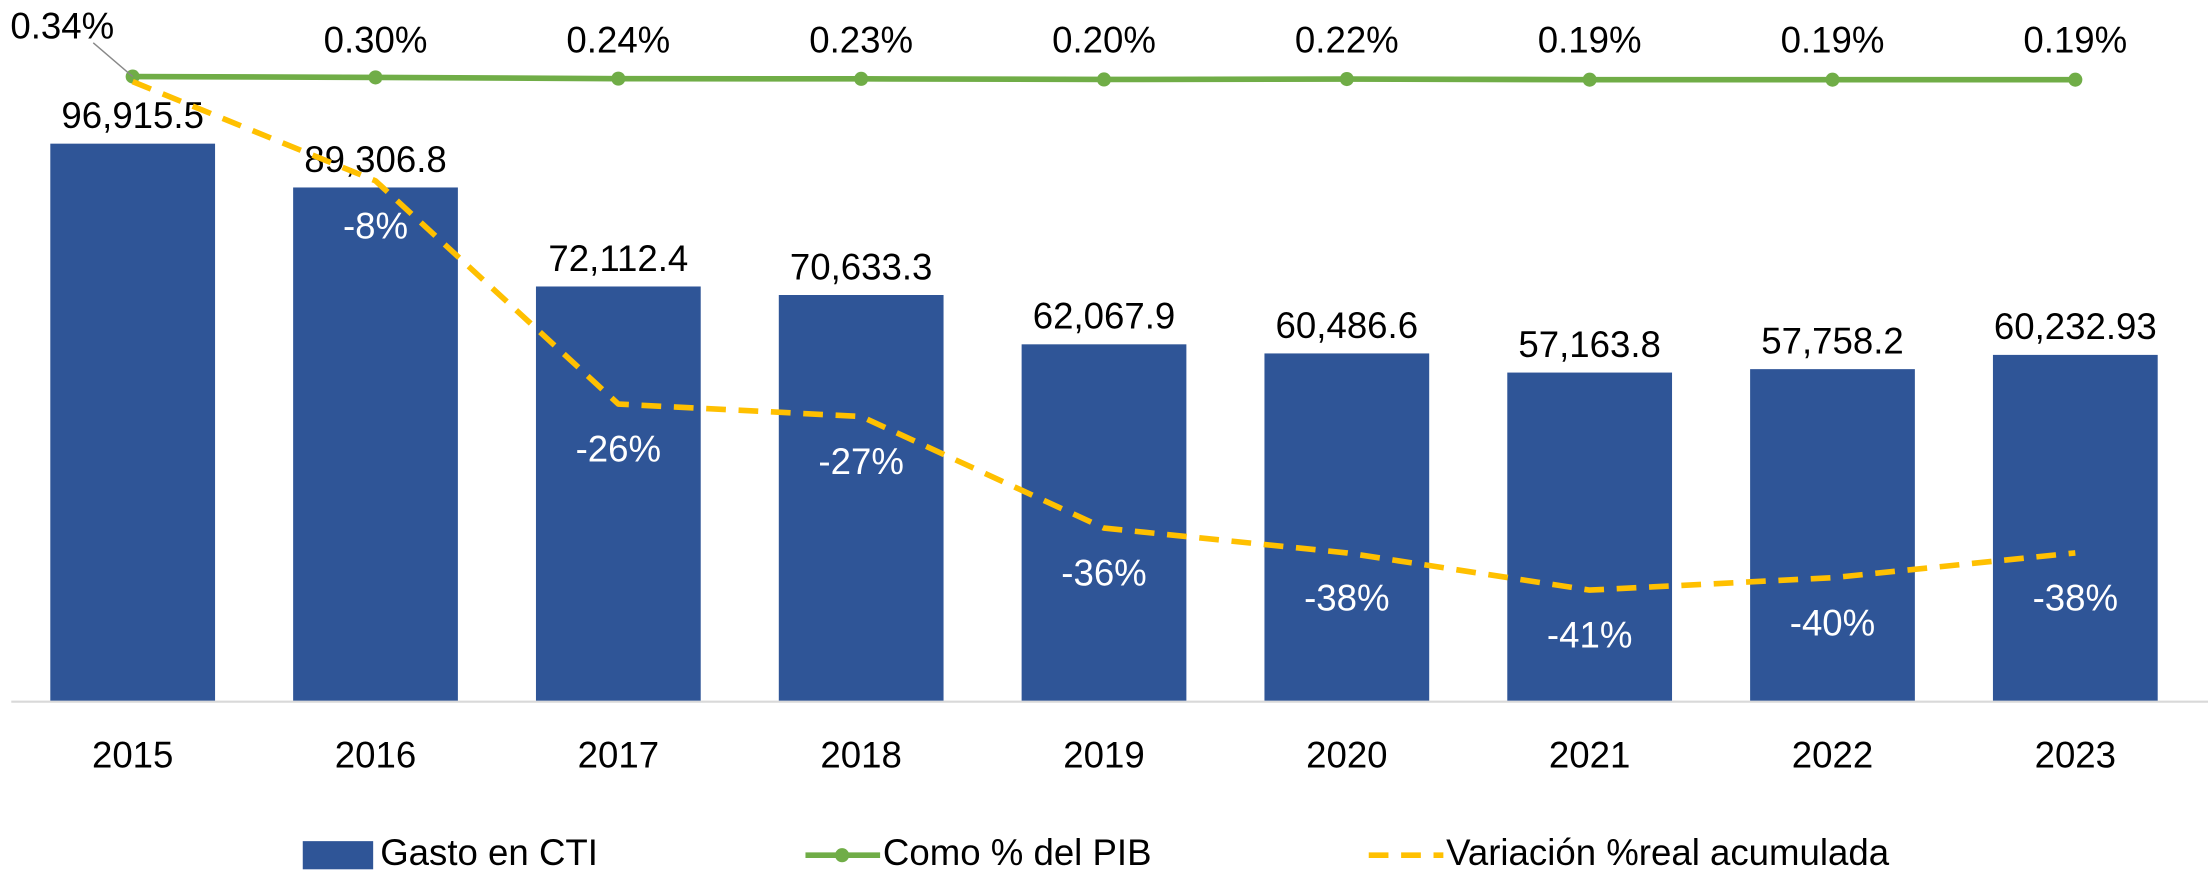 Image resolution: width=2208 pixels, height=874 pixels. I want to click on bar-value-label: 96,915.5, so click(132, 115).